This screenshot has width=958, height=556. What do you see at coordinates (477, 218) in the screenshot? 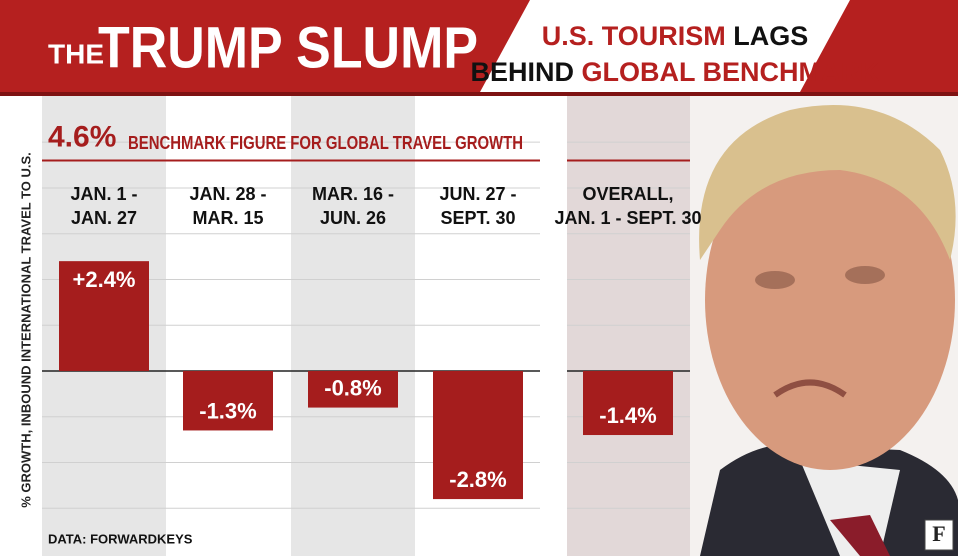
I see `x-tick-label-line: SEPT. 30` at bounding box center [477, 218].